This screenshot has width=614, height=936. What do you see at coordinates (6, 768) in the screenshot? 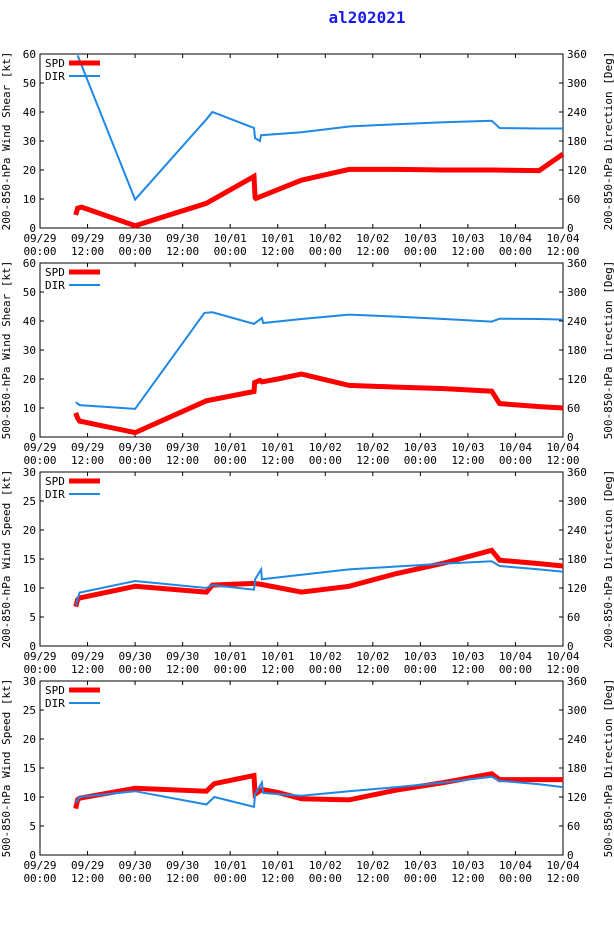
I see `y-axis-title: 500-850-hPa Wind Speed [kt]` at bounding box center [6, 768].